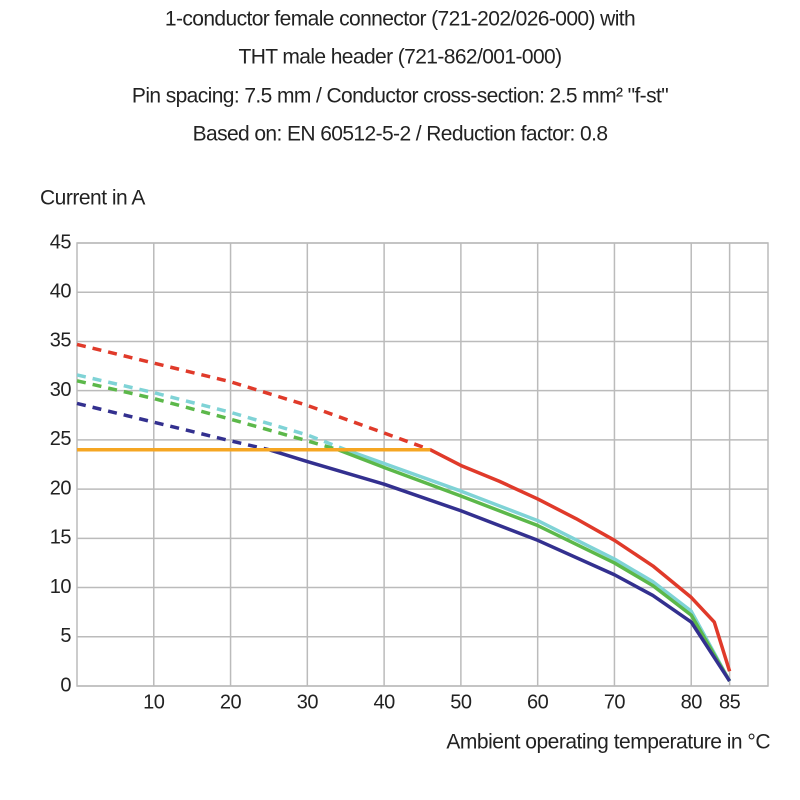  I want to click on x-tick-label: 85, so click(730, 702).